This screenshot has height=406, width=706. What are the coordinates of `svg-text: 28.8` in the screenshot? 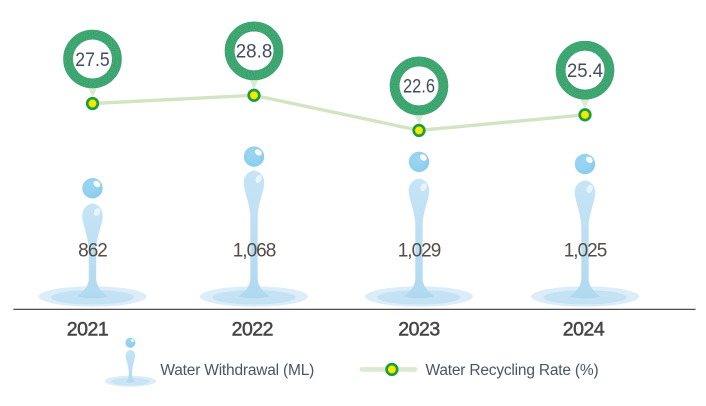 It's located at (254, 52).